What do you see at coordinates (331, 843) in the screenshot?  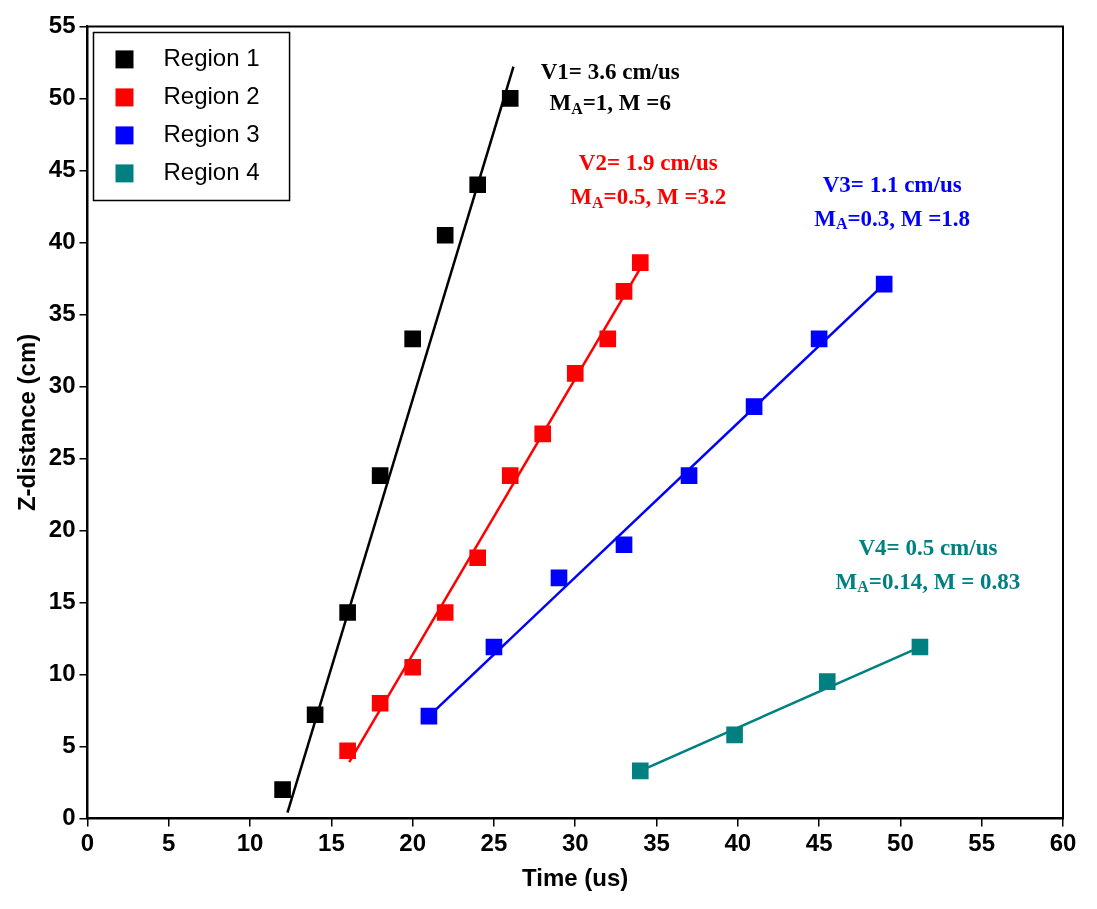 I see `x-tick-label: 15` at bounding box center [331, 843].